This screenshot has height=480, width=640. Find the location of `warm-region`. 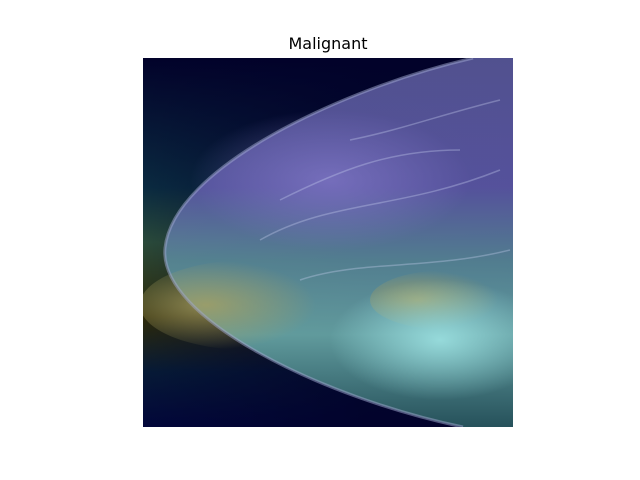

warm-region is located at coordinates (251, 305).